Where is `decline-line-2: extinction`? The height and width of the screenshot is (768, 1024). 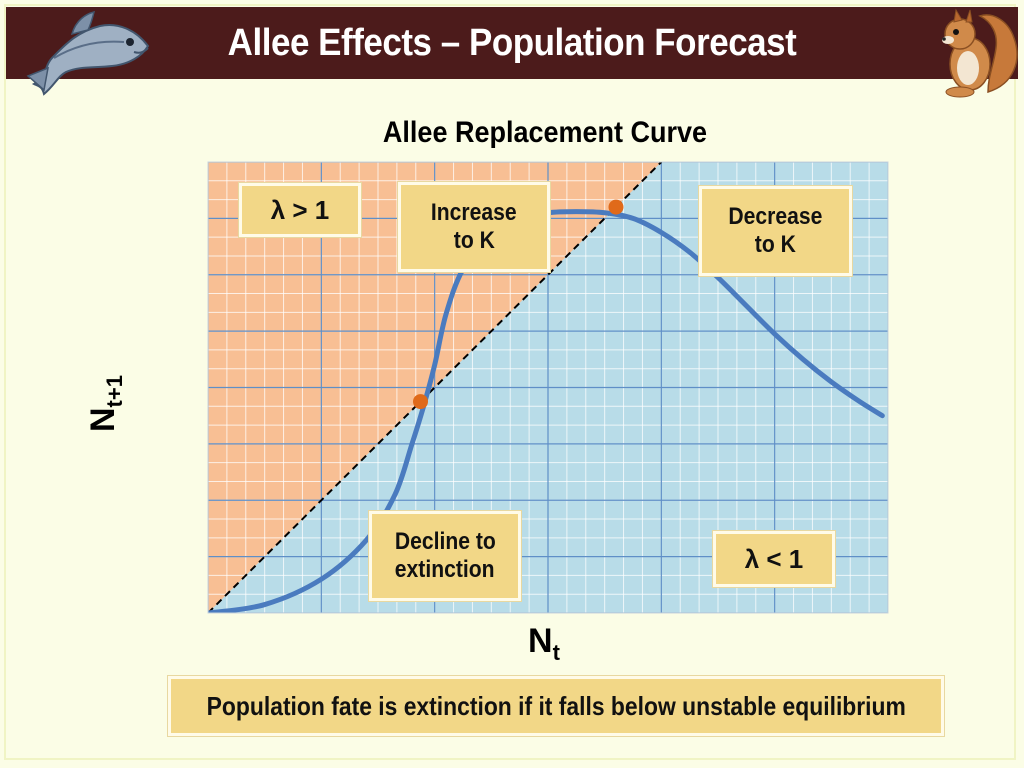 decline-line-2: extinction is located at coordinates (445, 569).